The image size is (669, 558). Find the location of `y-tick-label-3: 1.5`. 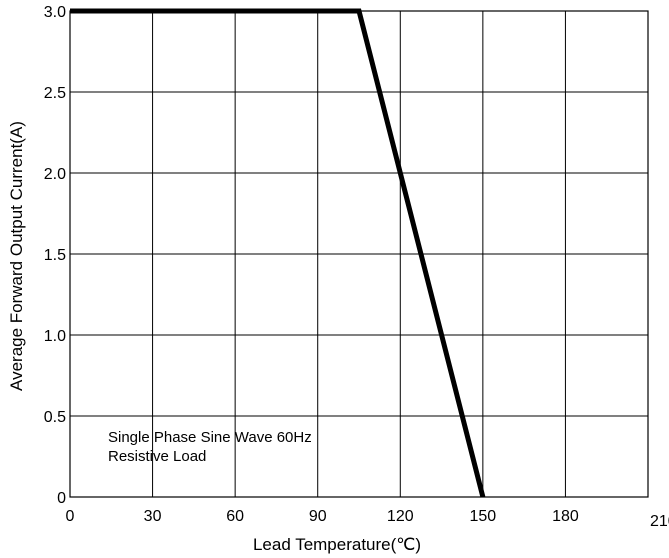

y-tick-label-3: 1.5 is located at coordinates (55, 255).